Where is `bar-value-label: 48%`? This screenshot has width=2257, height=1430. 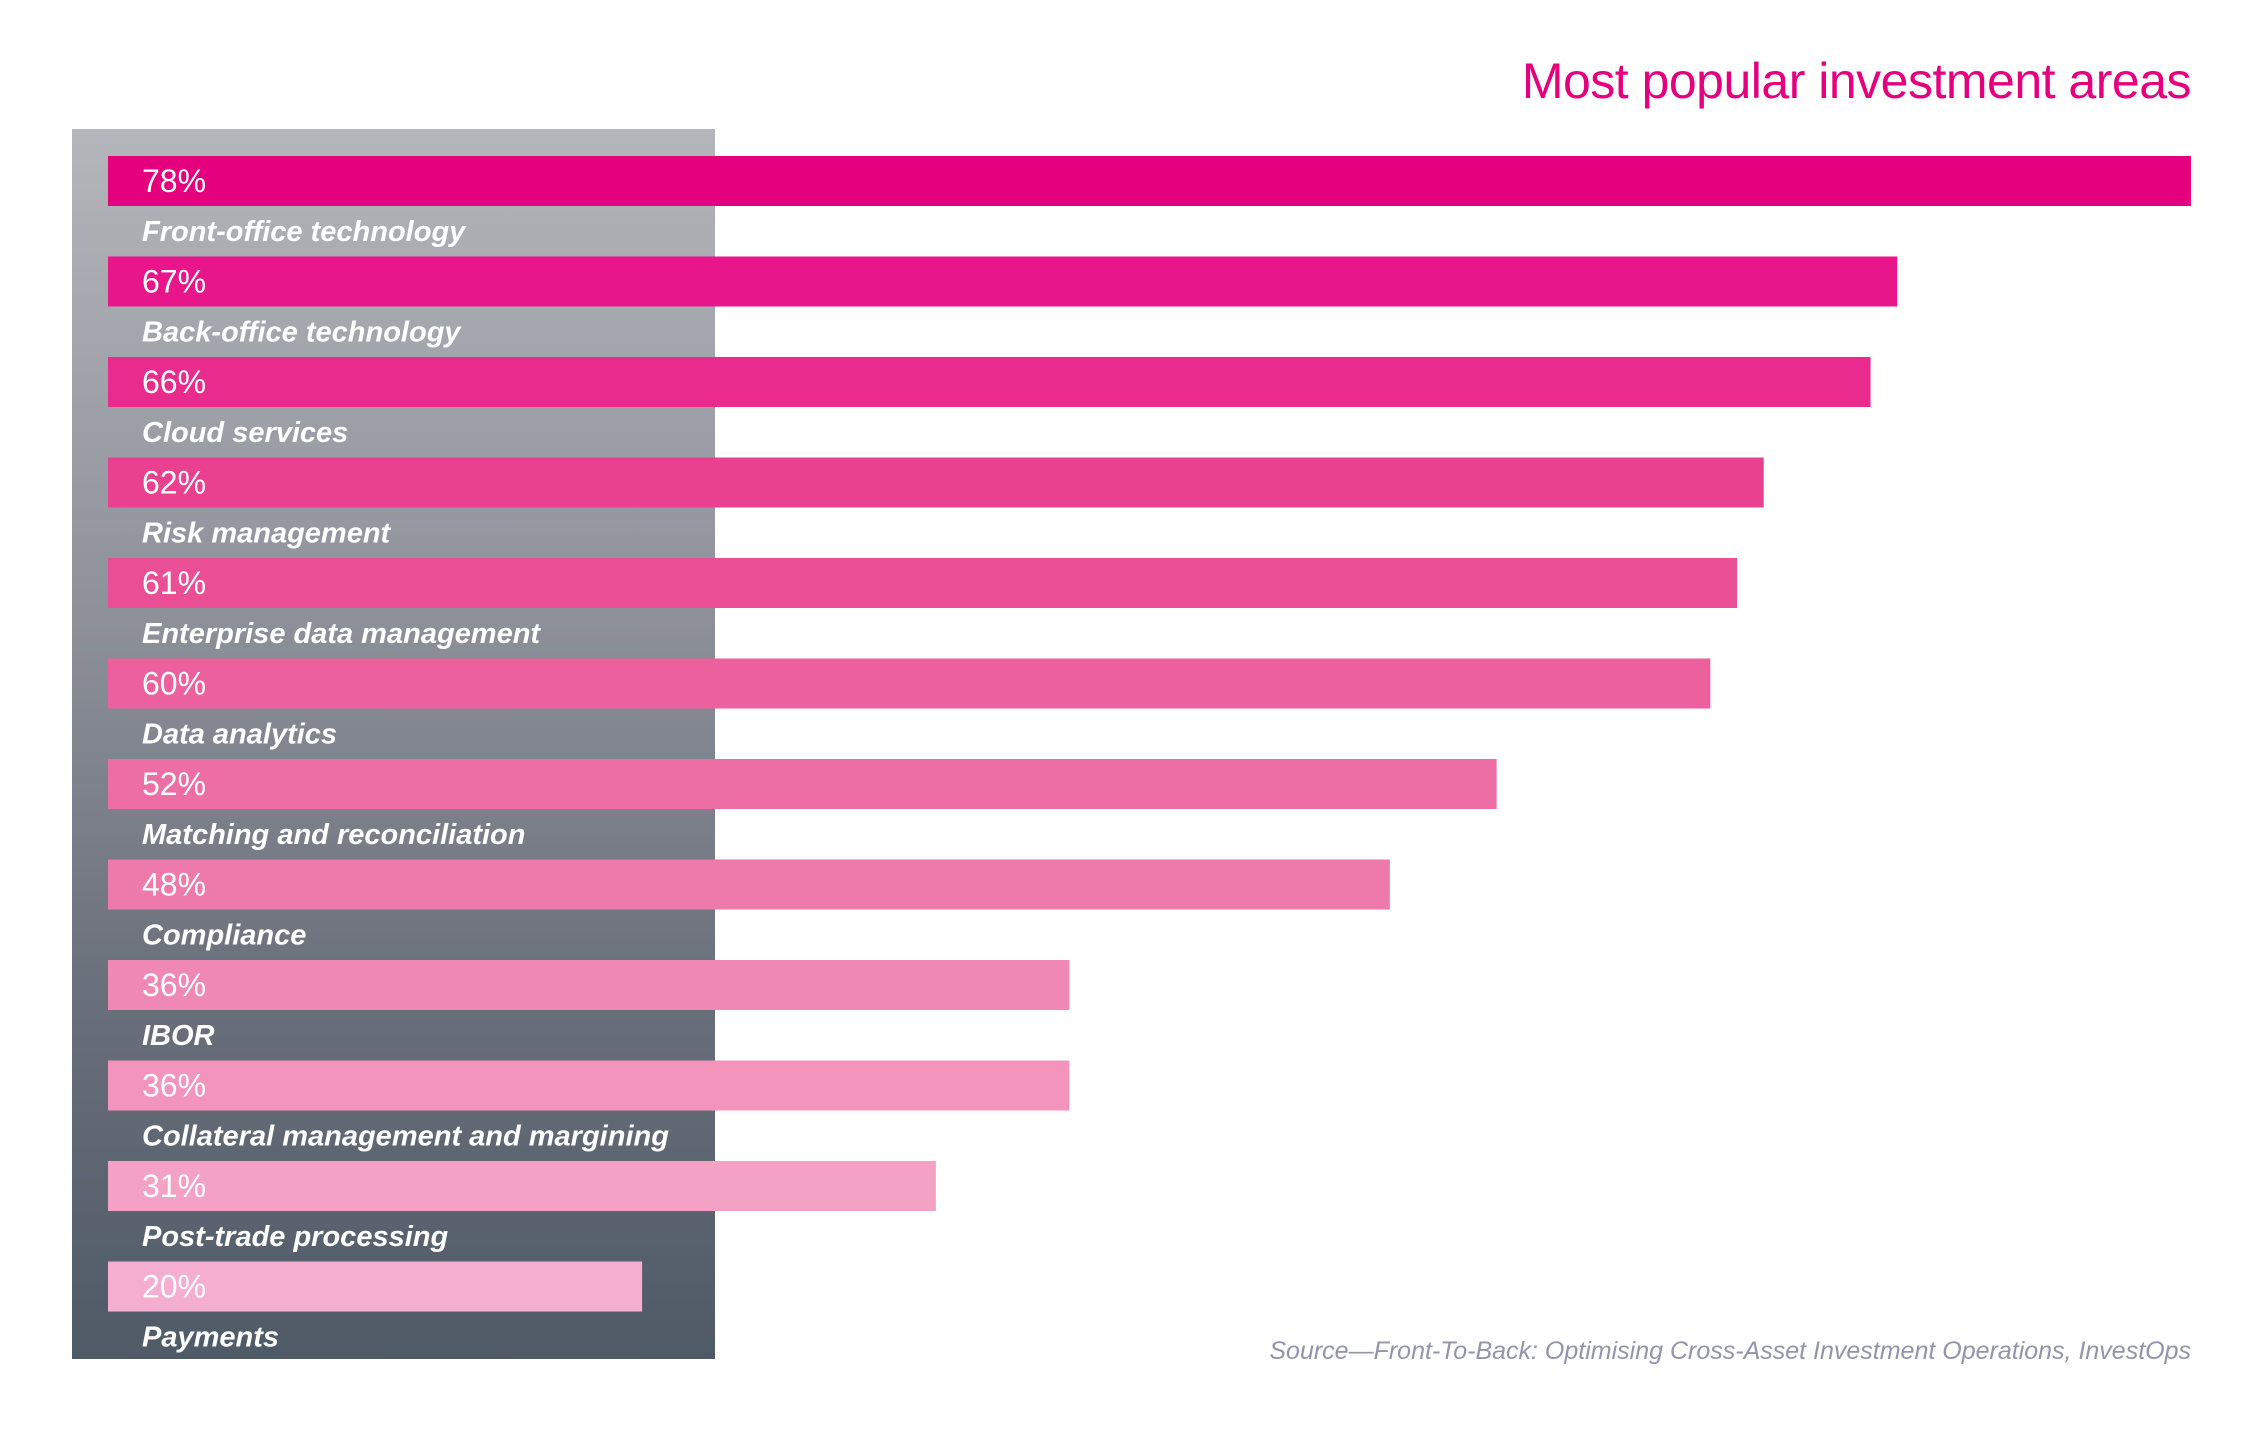 bar-value-label: 48% is located at coordinates (174, 885).